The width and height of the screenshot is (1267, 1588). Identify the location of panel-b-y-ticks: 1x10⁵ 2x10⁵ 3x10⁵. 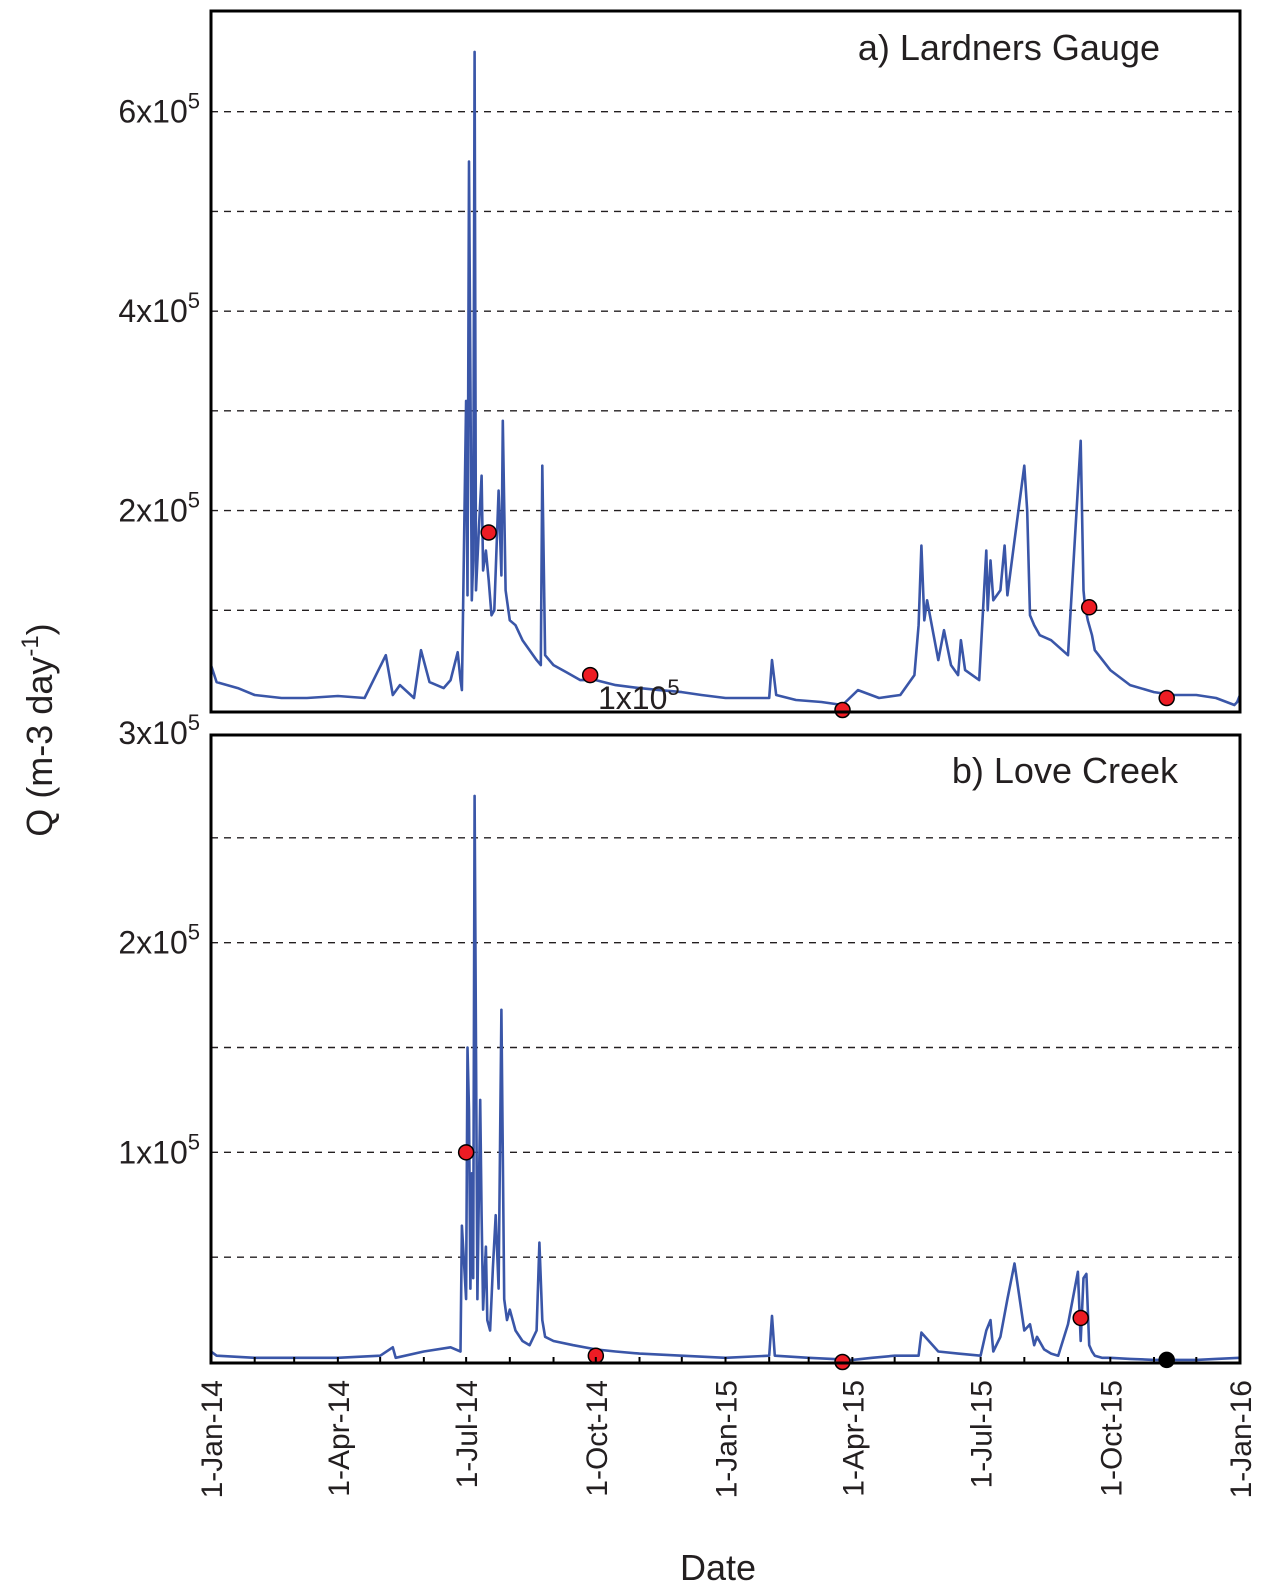
(159, 940).